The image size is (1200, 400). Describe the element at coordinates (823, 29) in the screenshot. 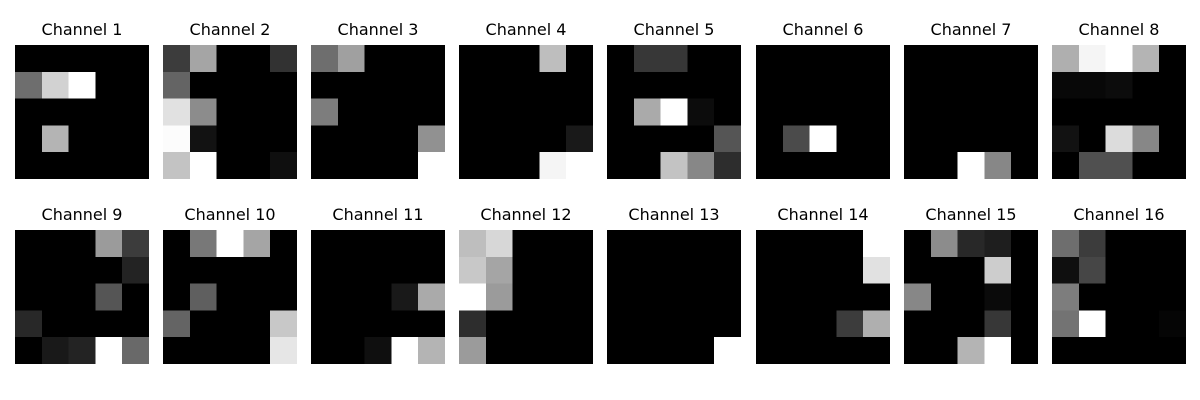

I see `channel-title: Channel 6` at that location.